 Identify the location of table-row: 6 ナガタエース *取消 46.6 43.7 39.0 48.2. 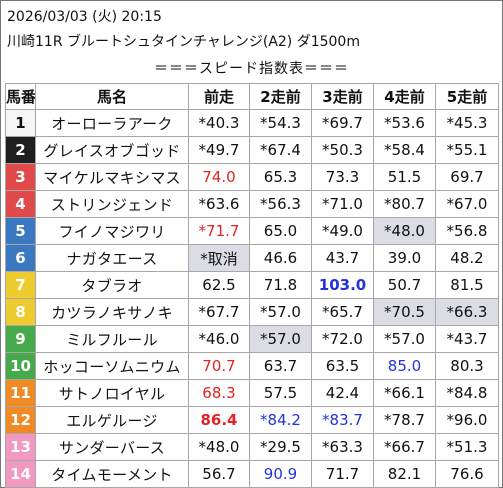
(252, 258).